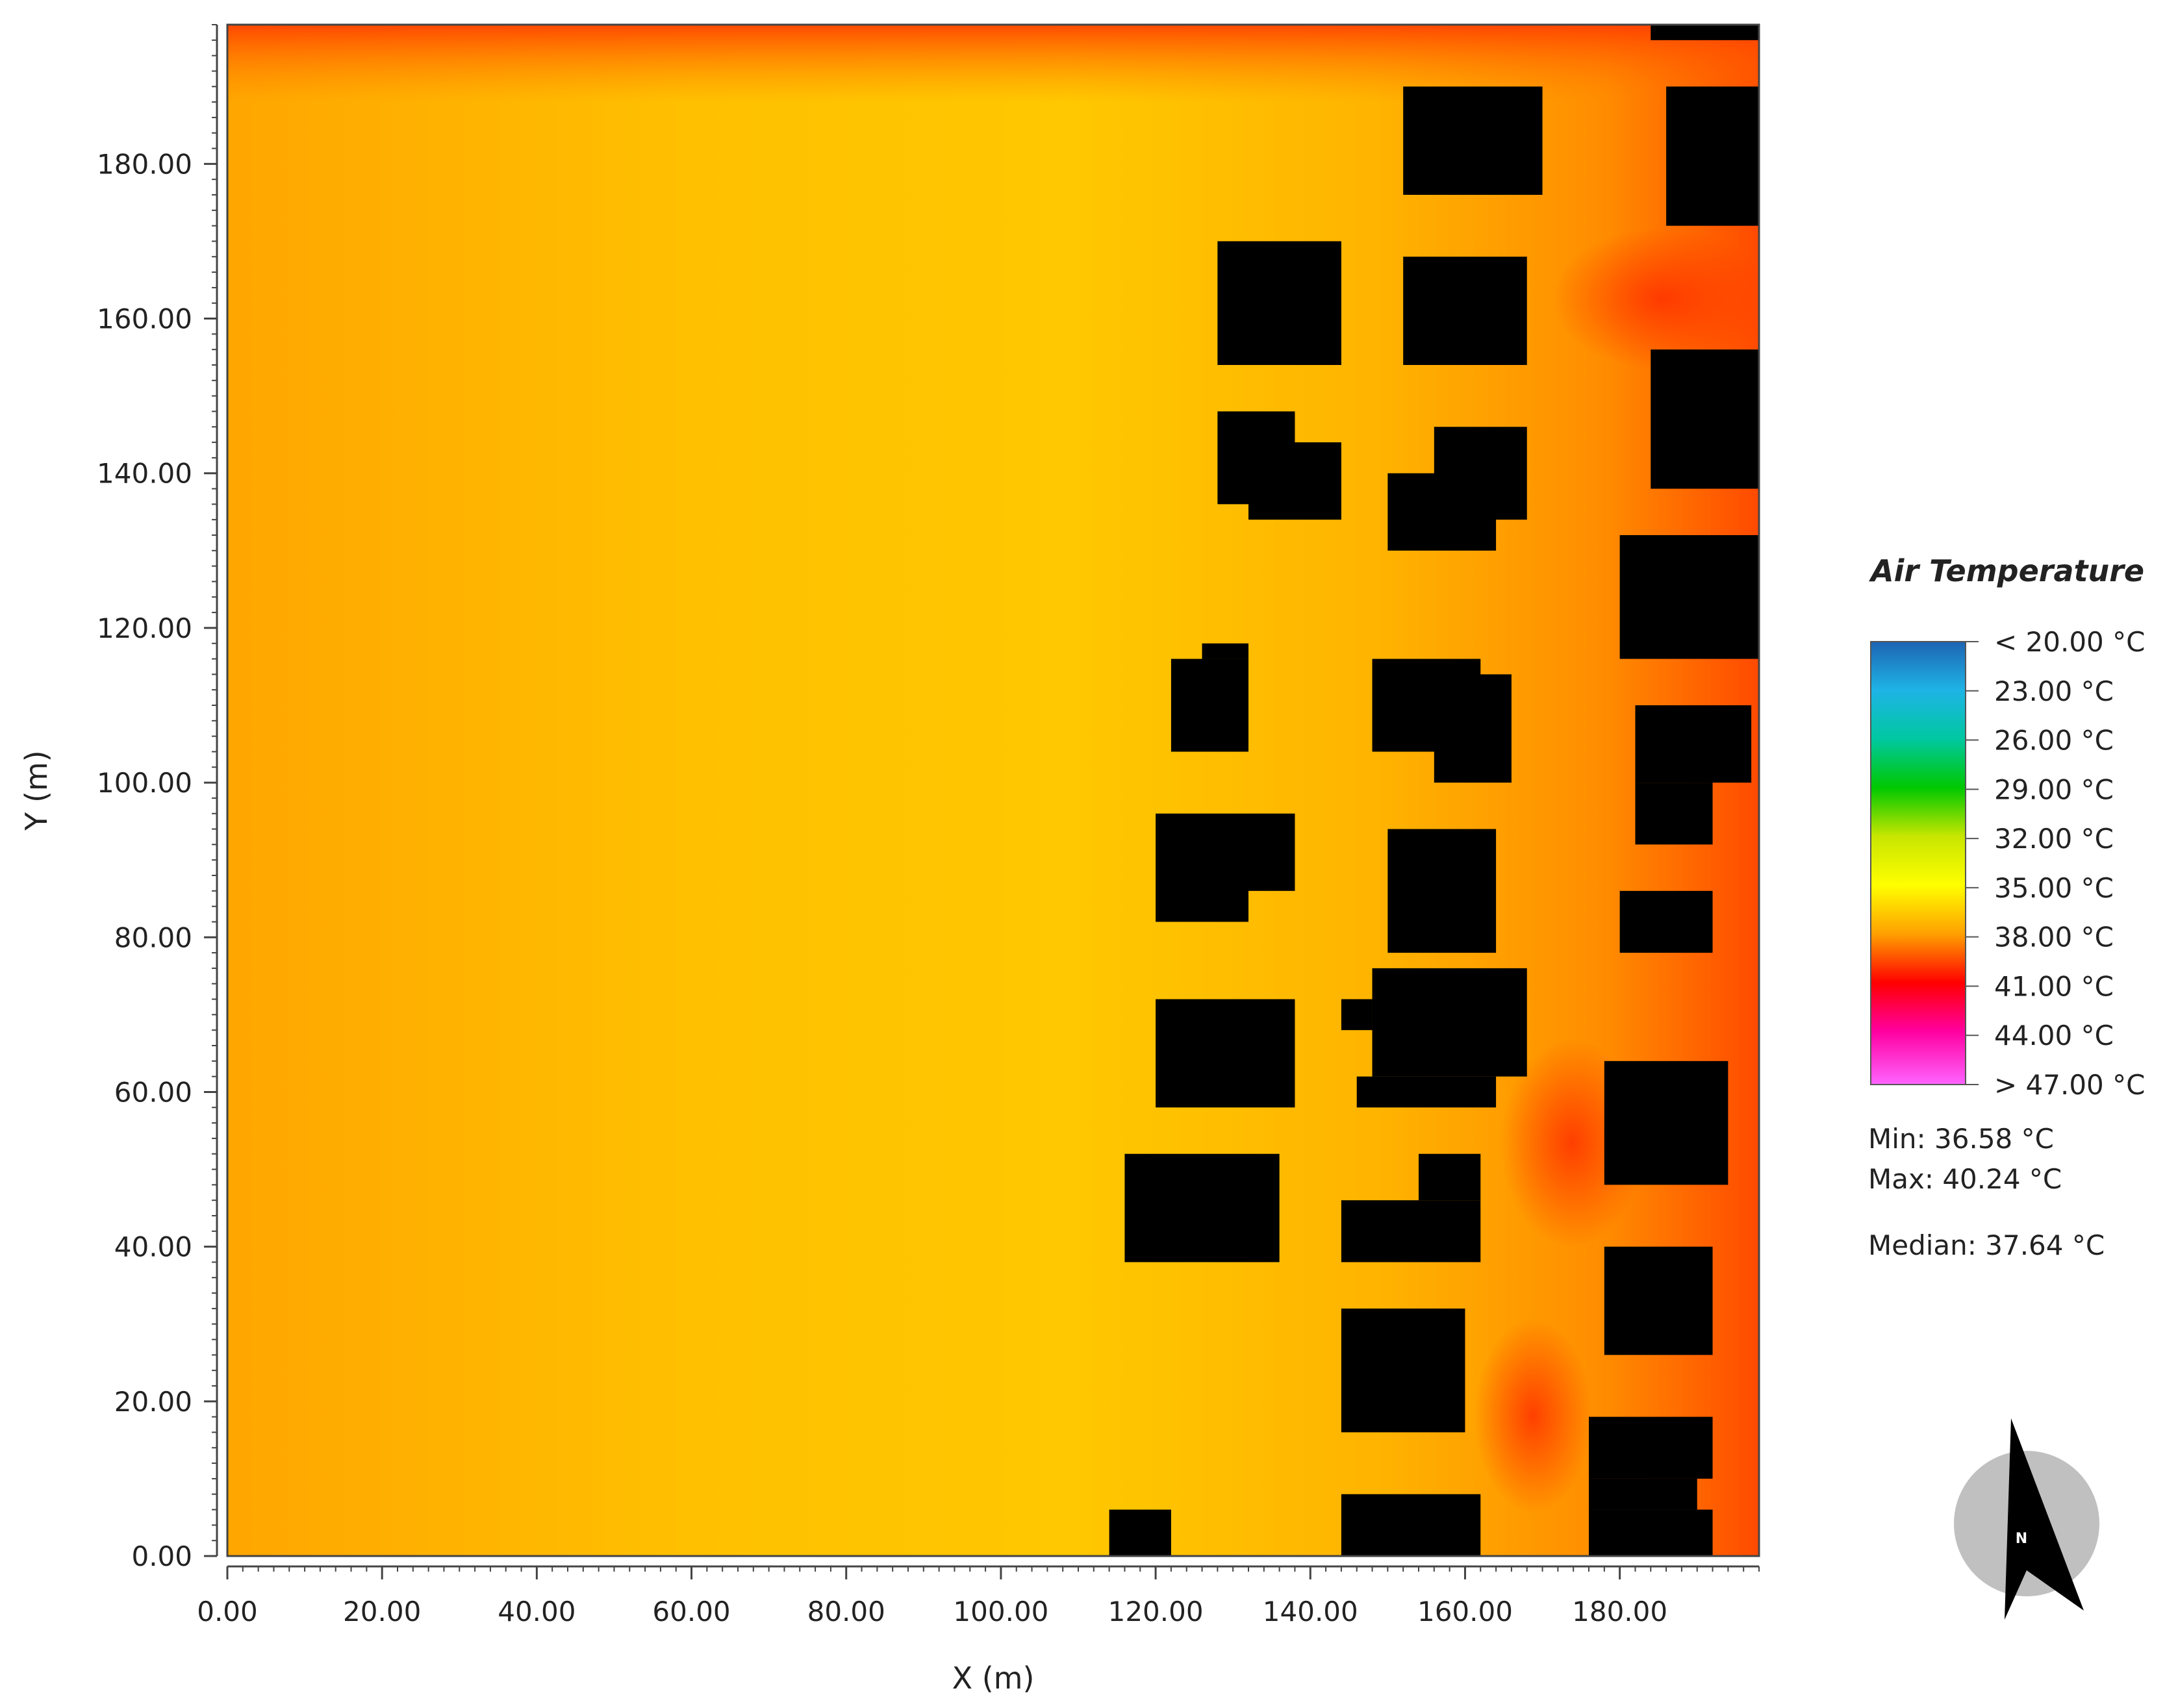  What do you see at coordinates (537, 1611) in the screenshot?
I see `x-tick-label: 40.00` at bounding box center [537, 1611].